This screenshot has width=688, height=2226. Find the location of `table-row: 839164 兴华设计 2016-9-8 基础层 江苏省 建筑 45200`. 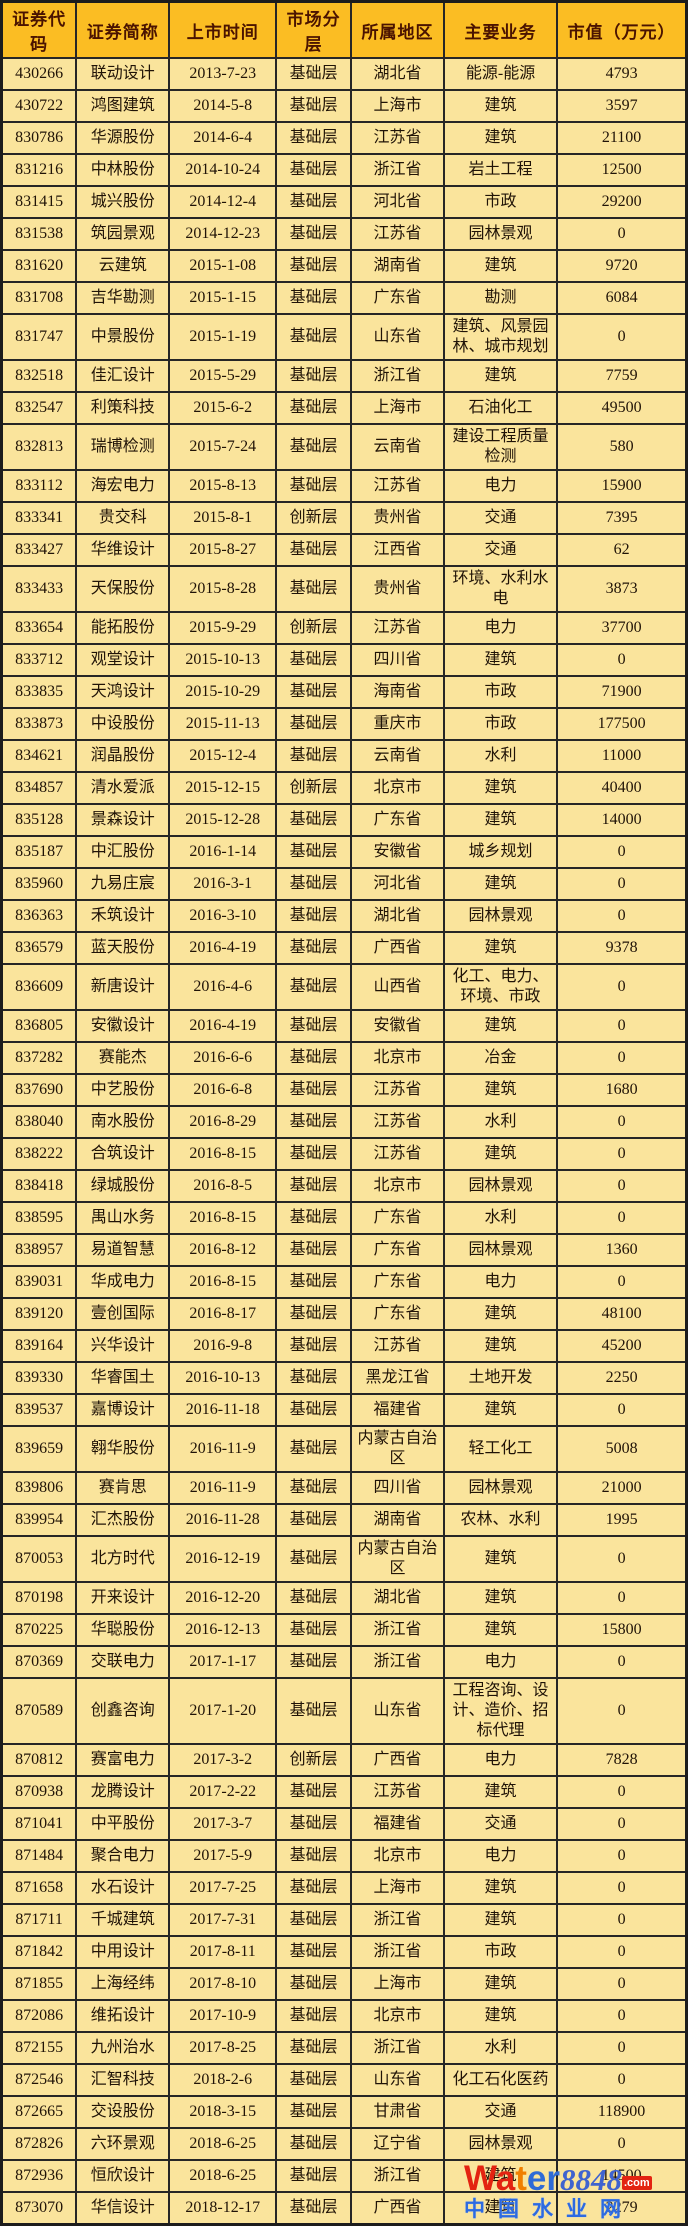

table-row: 839164 兴华设计 2016-9-8 基础层 江苏省 建筑 45200 is located at coordinates (344, 1346).